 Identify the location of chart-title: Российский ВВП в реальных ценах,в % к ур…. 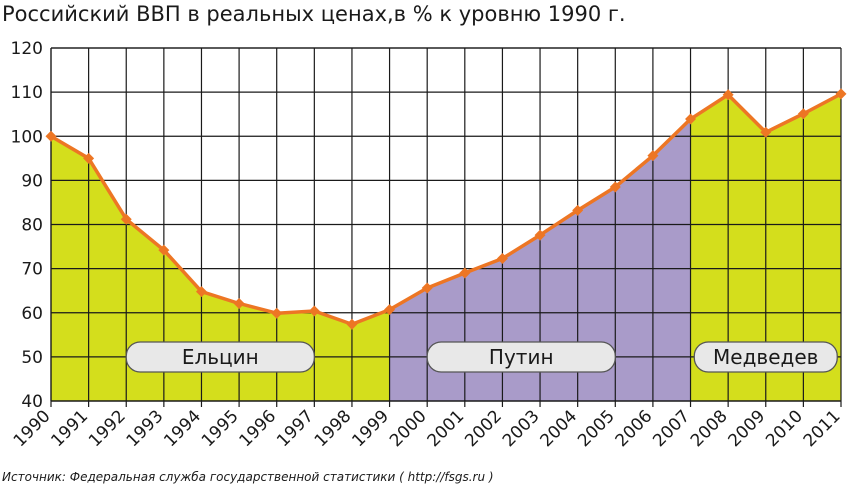
(314, 14).